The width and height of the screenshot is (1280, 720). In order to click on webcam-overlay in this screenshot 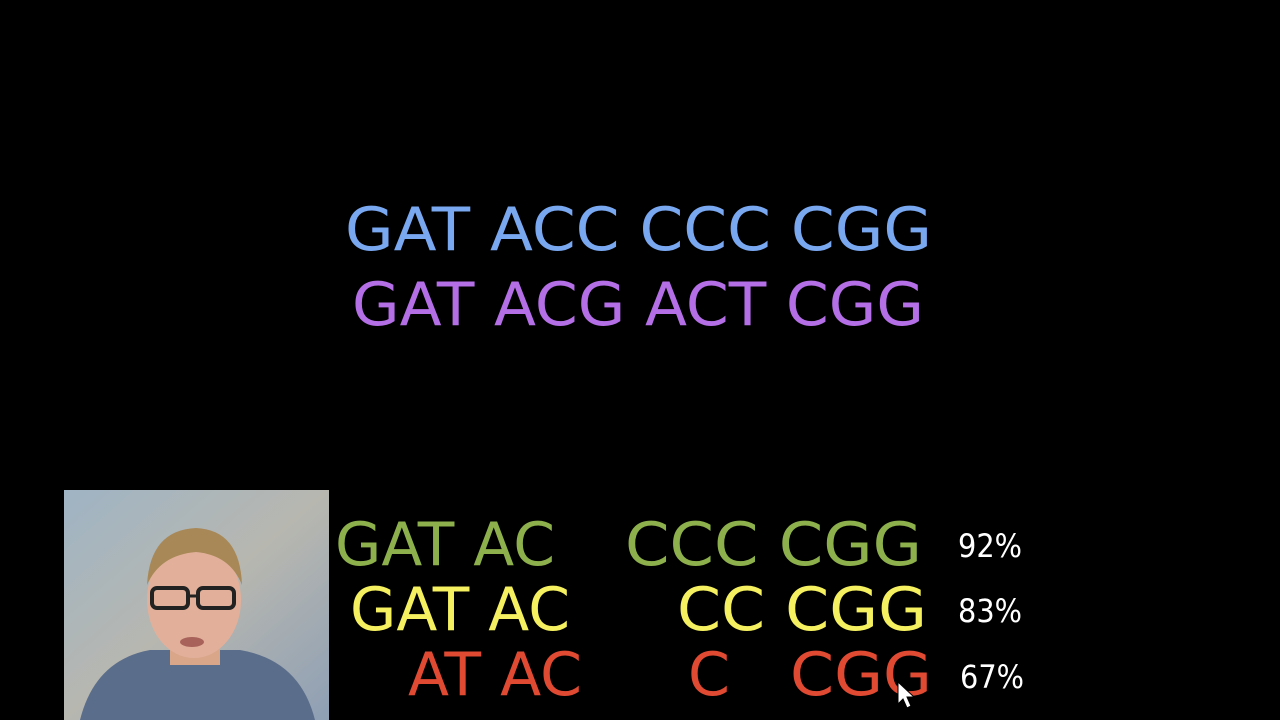, I will do `click(196, 605)`.